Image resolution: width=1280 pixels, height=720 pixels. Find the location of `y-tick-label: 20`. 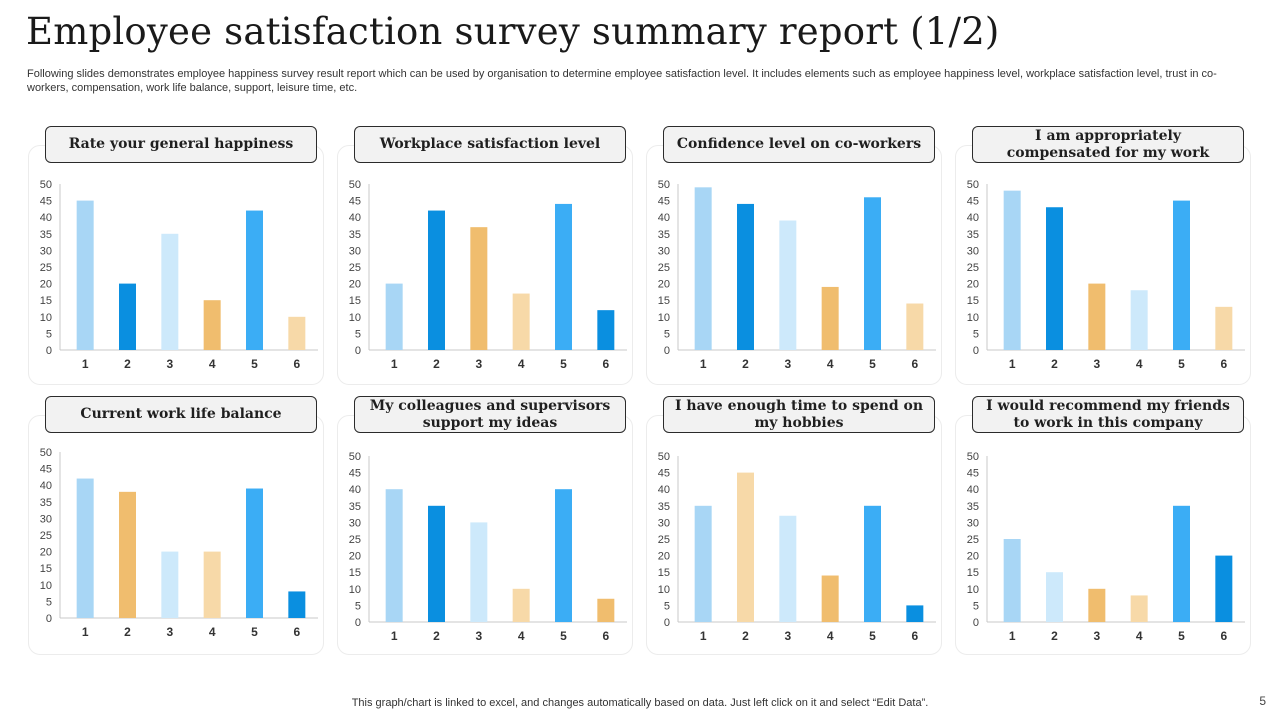

y-tick-label: 20 is located at coordinates (664, 285).